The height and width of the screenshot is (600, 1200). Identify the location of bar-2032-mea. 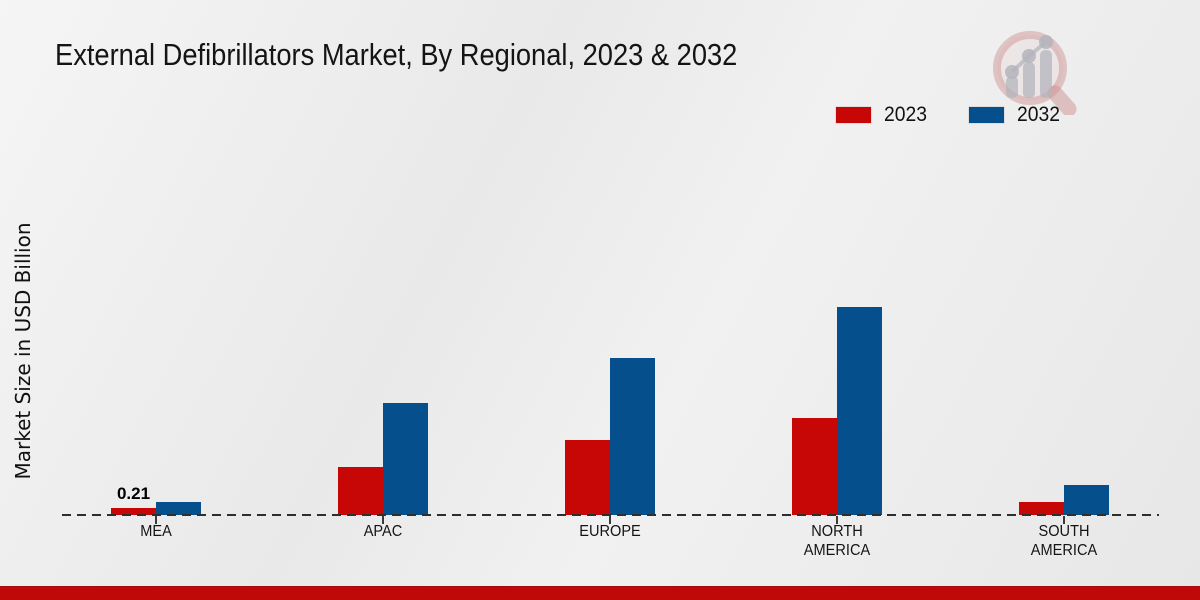
(178, 508).